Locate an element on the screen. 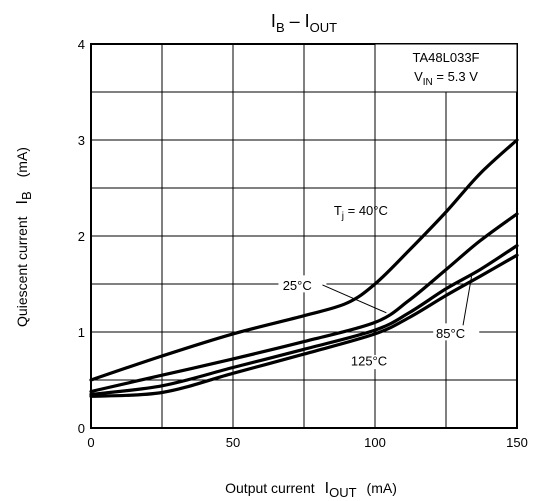 This screenshot has height=501, width=537. series-label-25c: 25°C is located at coordinates (297, 285).